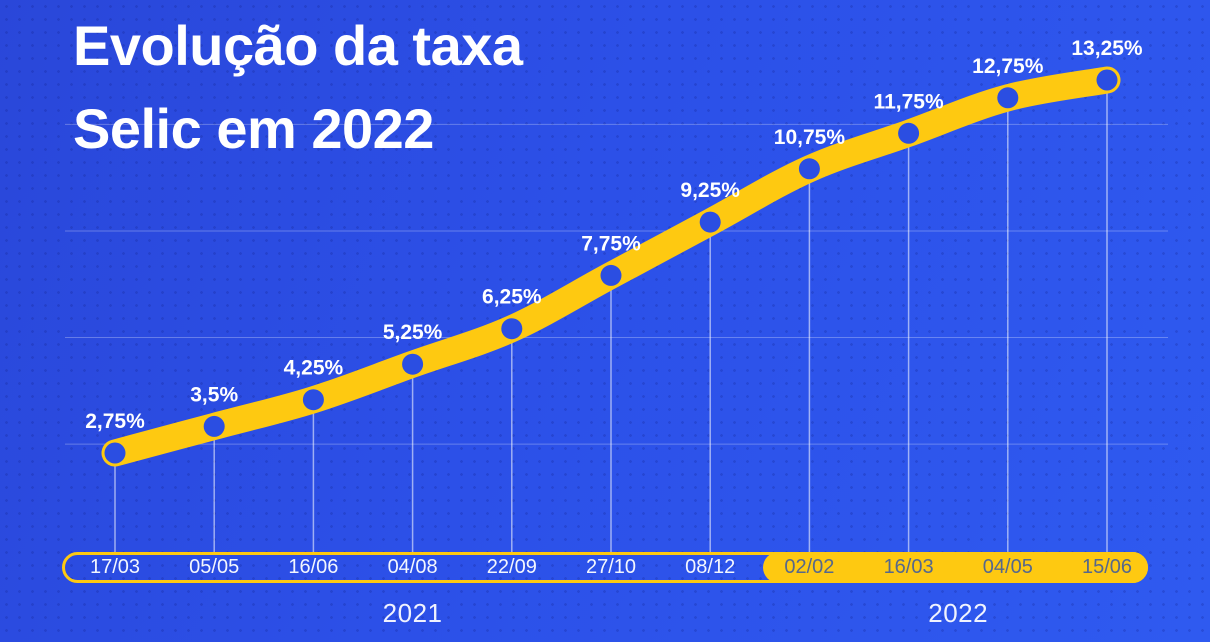  I want to click on point-value-label: 4,25%, so click(314, 368).